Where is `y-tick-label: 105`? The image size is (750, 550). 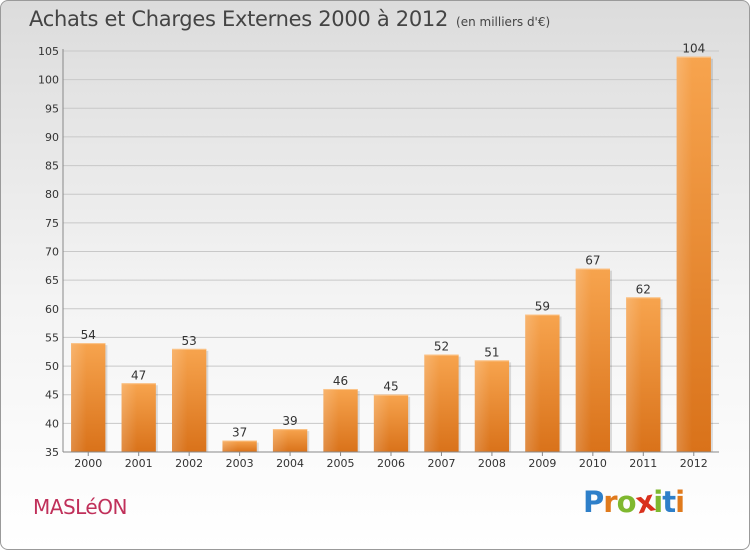
y-tick-label: 105 is located at coordinates (48, 51).